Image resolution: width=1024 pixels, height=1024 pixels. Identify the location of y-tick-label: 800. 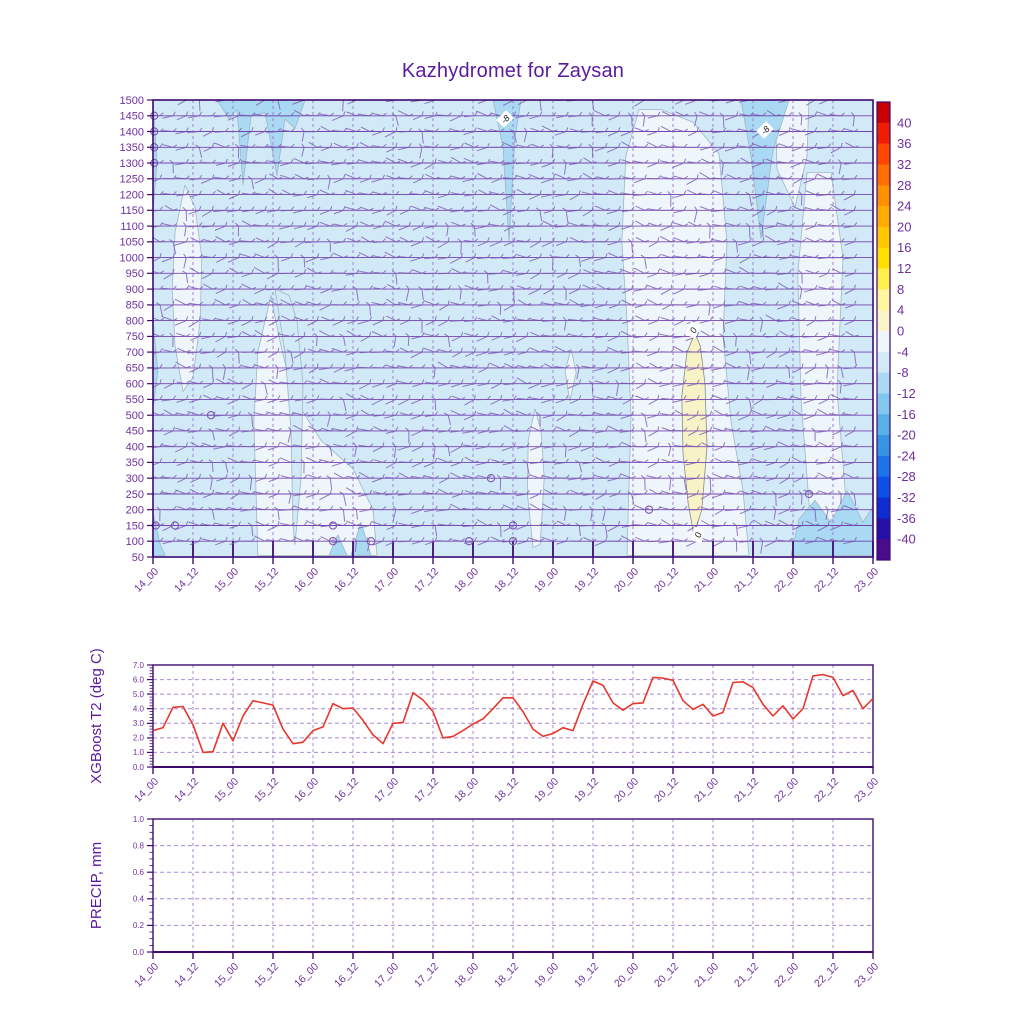
(135, 321).